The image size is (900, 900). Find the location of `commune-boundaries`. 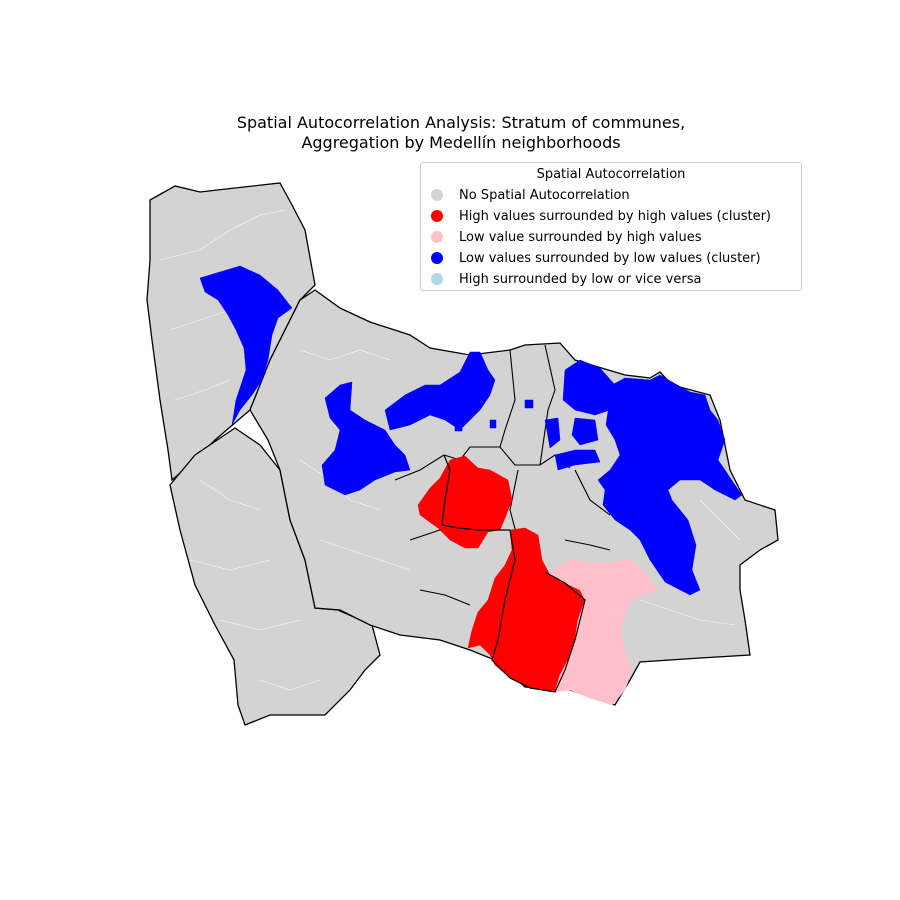

commune-boundaries is located at coordinates (502, 475).